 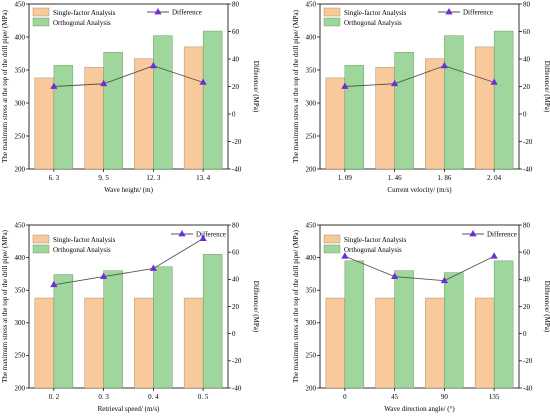 I want to click on x-tick-label: 2. 04, so click(x=494, y=178).